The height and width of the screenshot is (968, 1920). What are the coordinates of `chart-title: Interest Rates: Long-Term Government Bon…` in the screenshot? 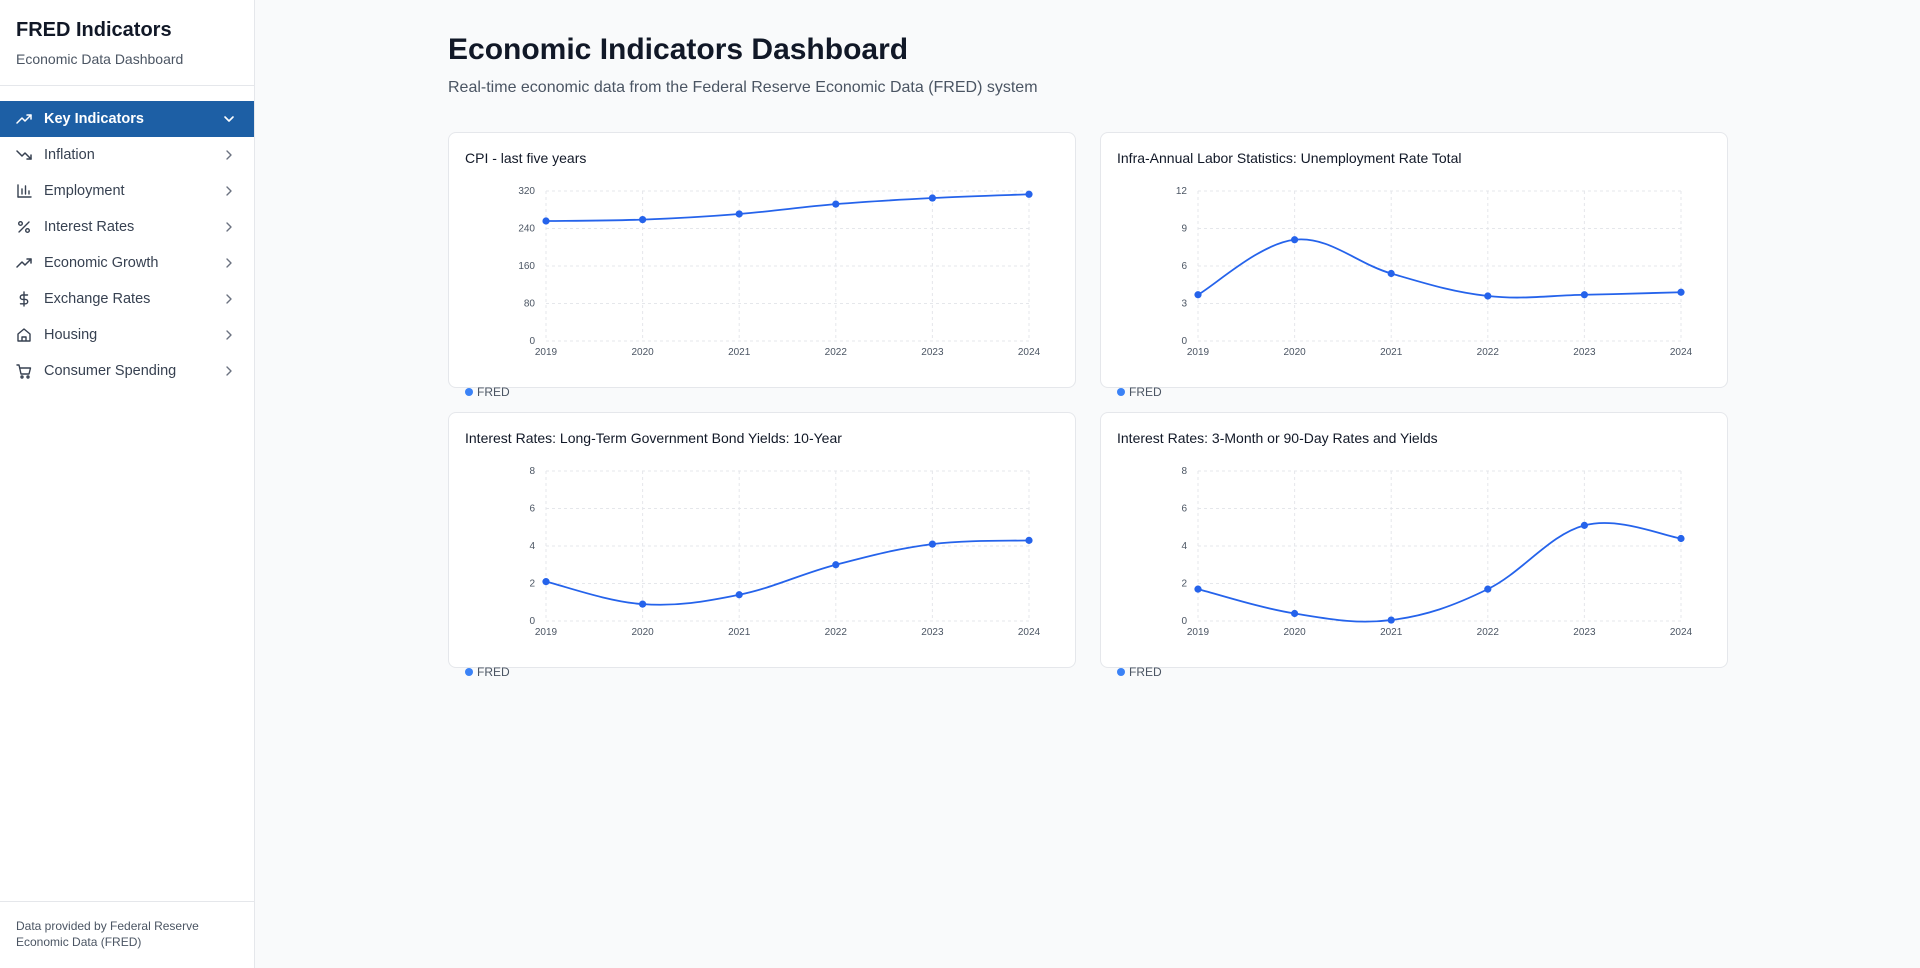 It's located at (653, 438).